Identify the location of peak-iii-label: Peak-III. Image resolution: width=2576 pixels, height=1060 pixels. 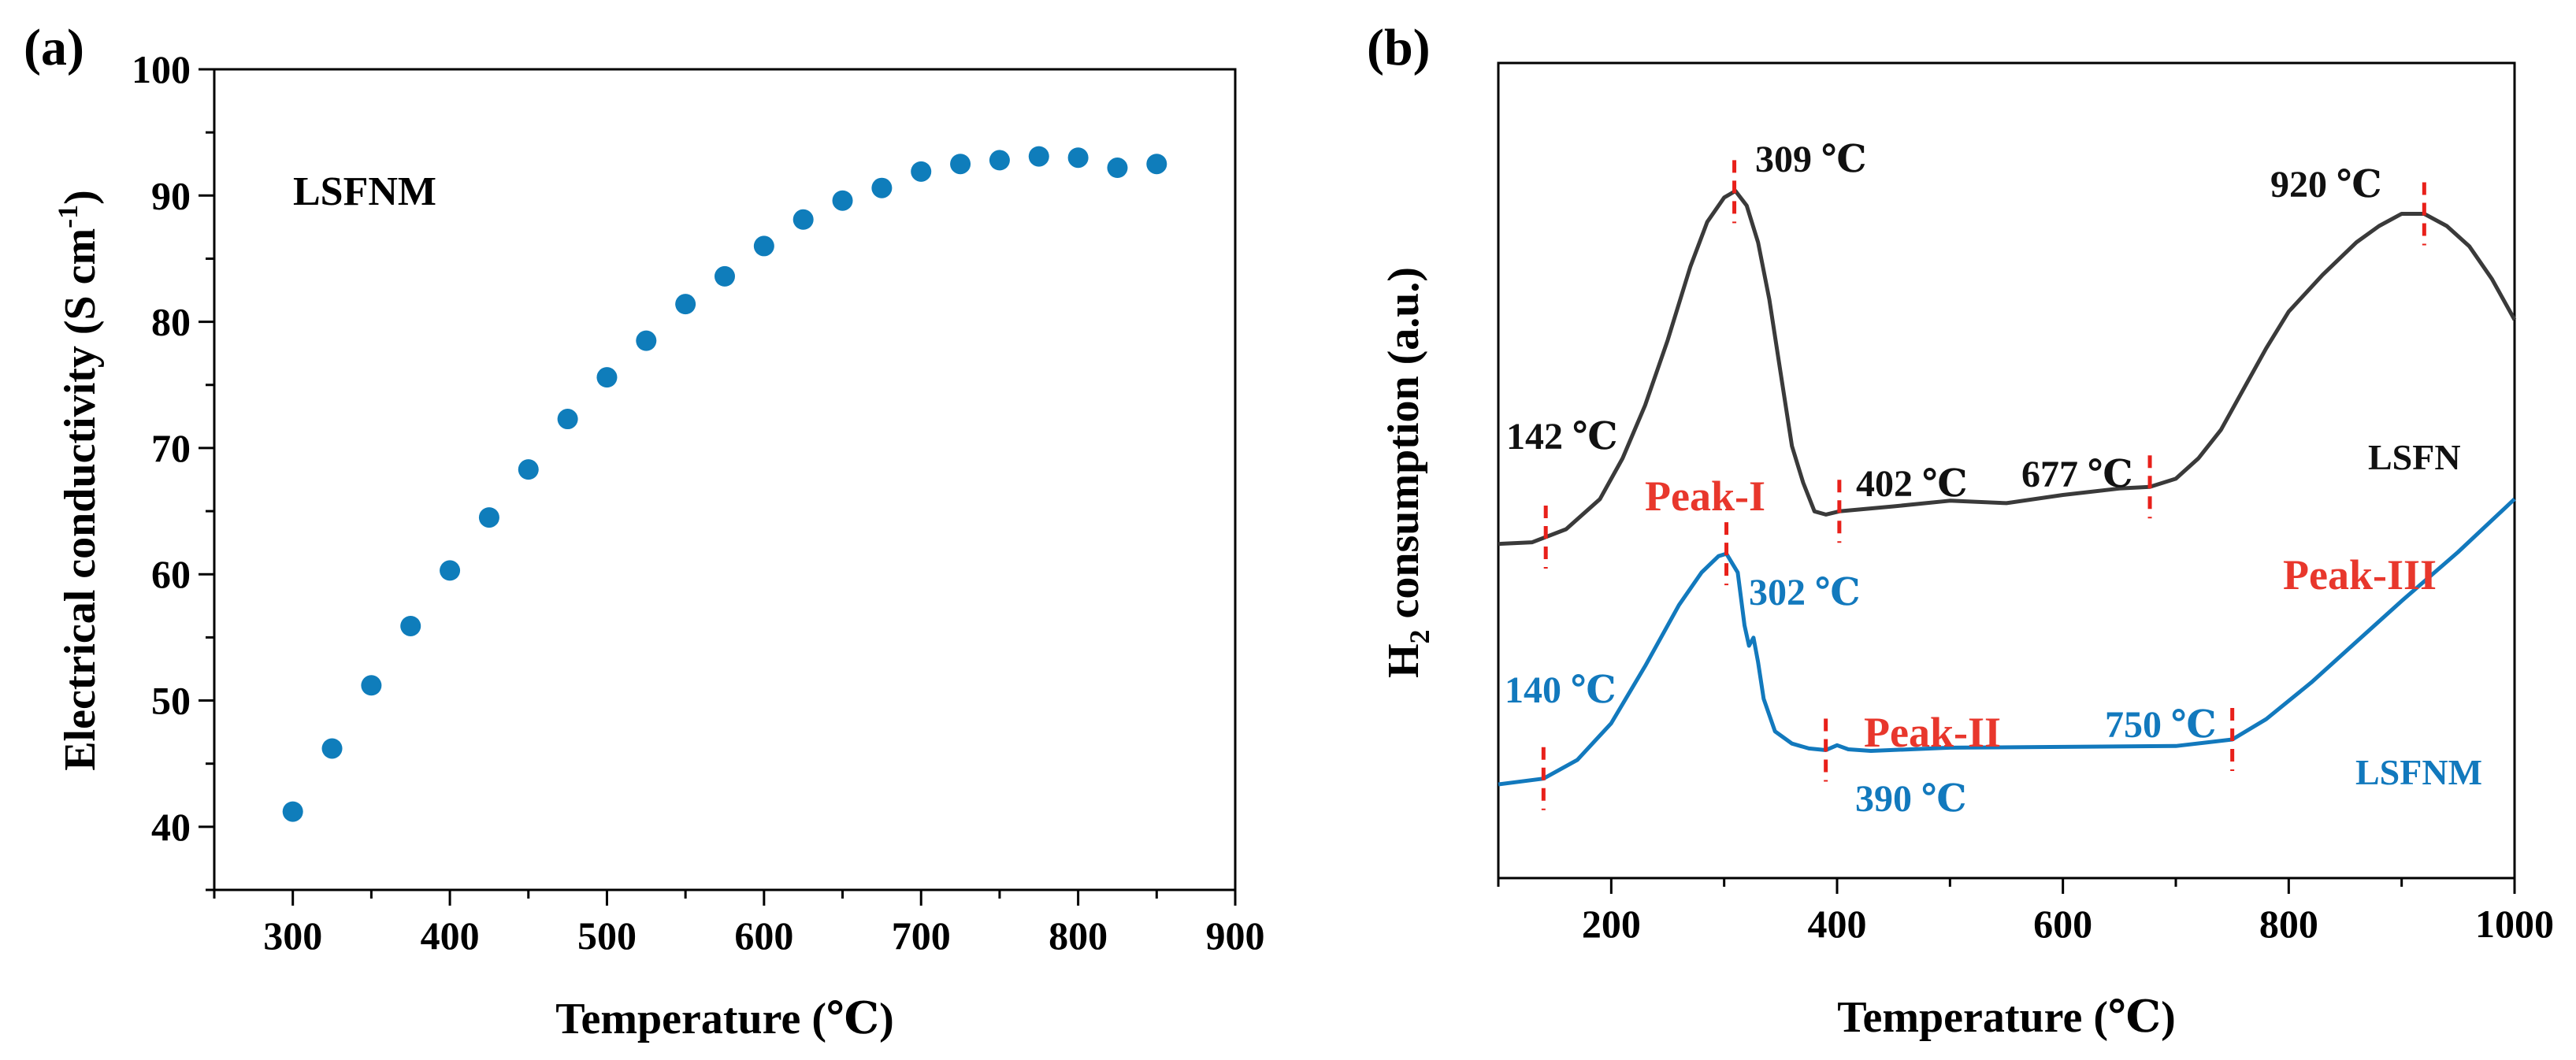
(2360, 575).